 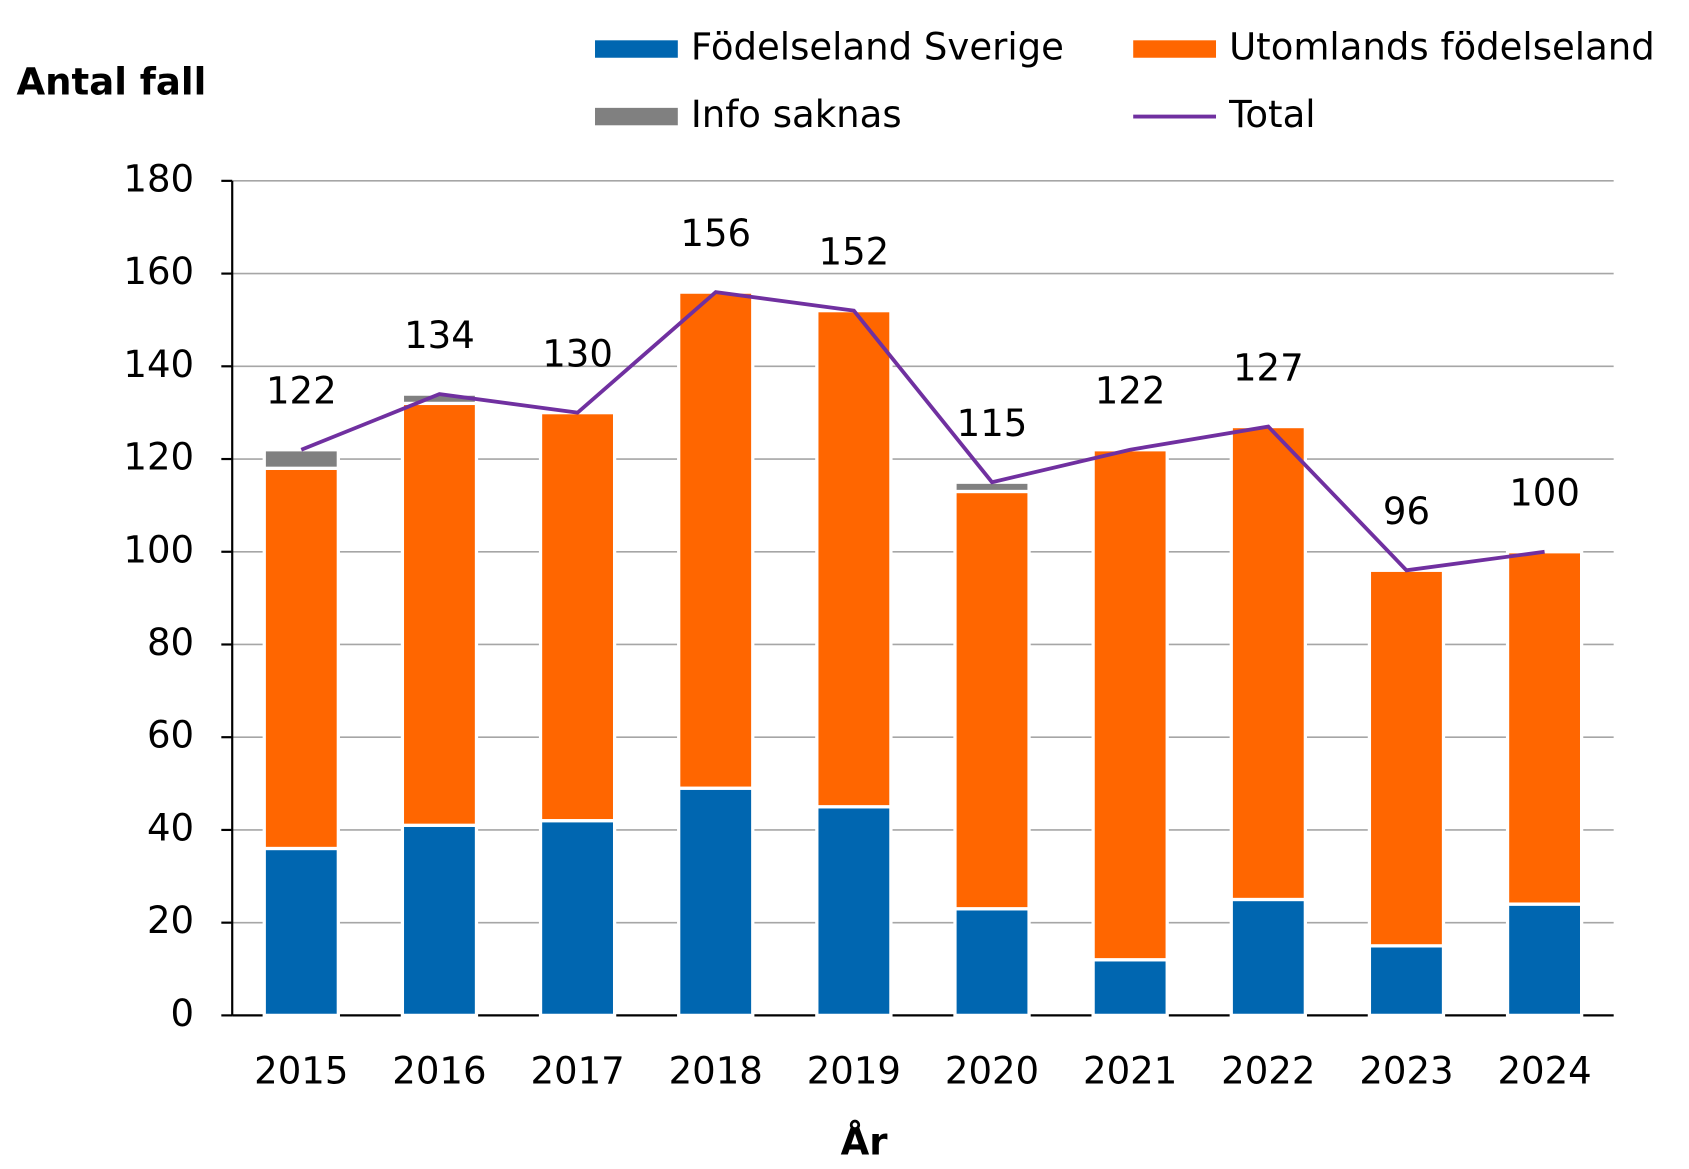 I want to click on x-tick-label: 2022, so click(x=1268, y=1071).